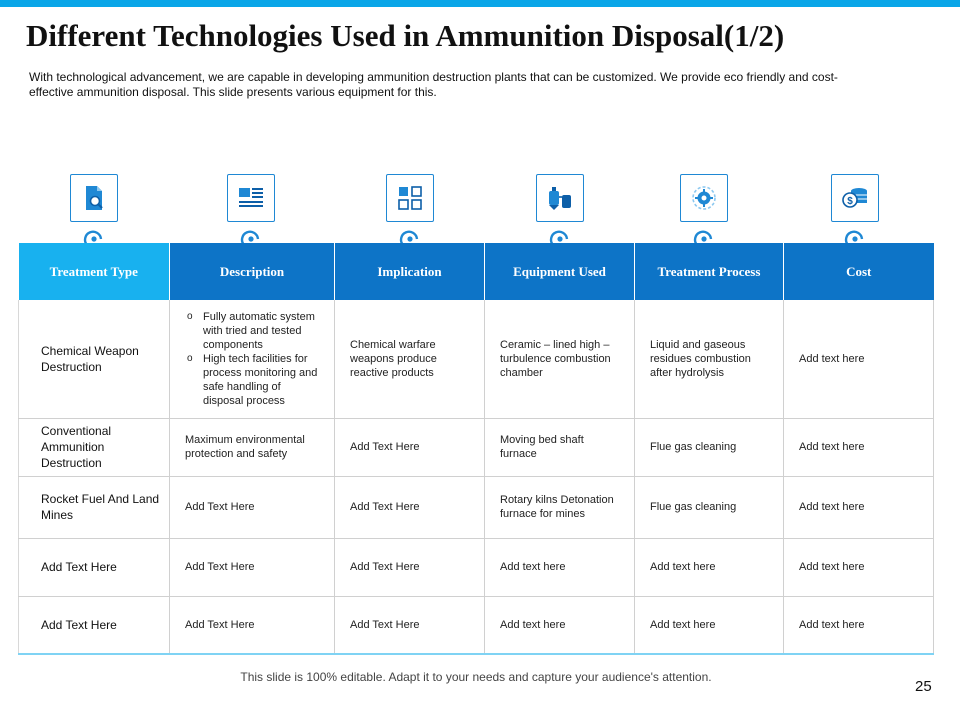 This screenshot has width=960, height=720. I want to click on chemical-tanks-icon, so click(560, 198).